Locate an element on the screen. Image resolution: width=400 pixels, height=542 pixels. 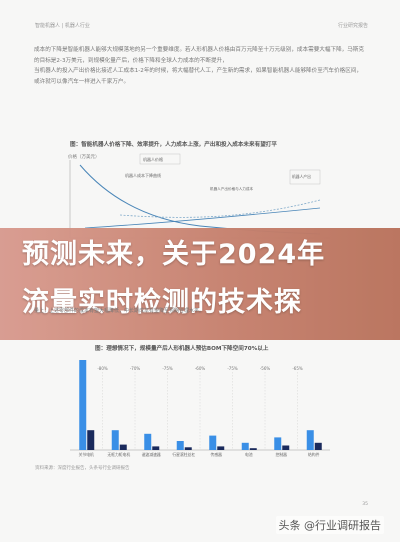
category-label-7: 结构件 is located at coordinates (314, 454).